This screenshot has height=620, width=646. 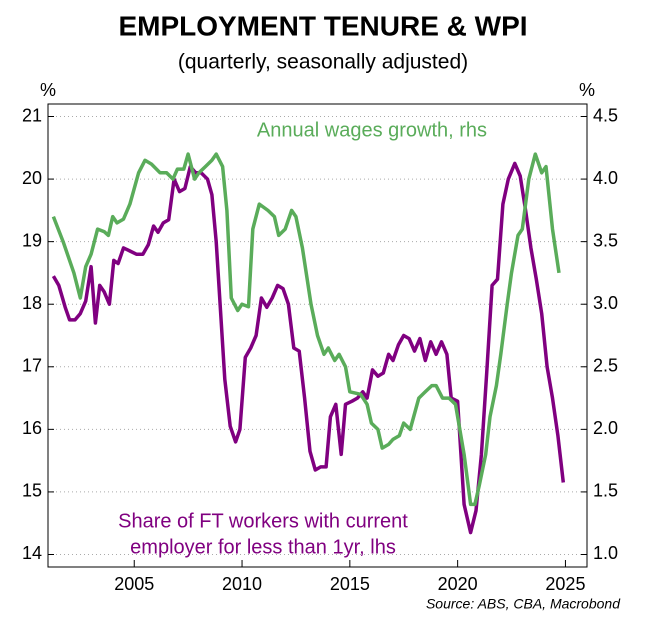 What do you see at coordinates (32, 240) in the screenshot?
I see `y-tick-label: 19` at bounding box center [32, 240].